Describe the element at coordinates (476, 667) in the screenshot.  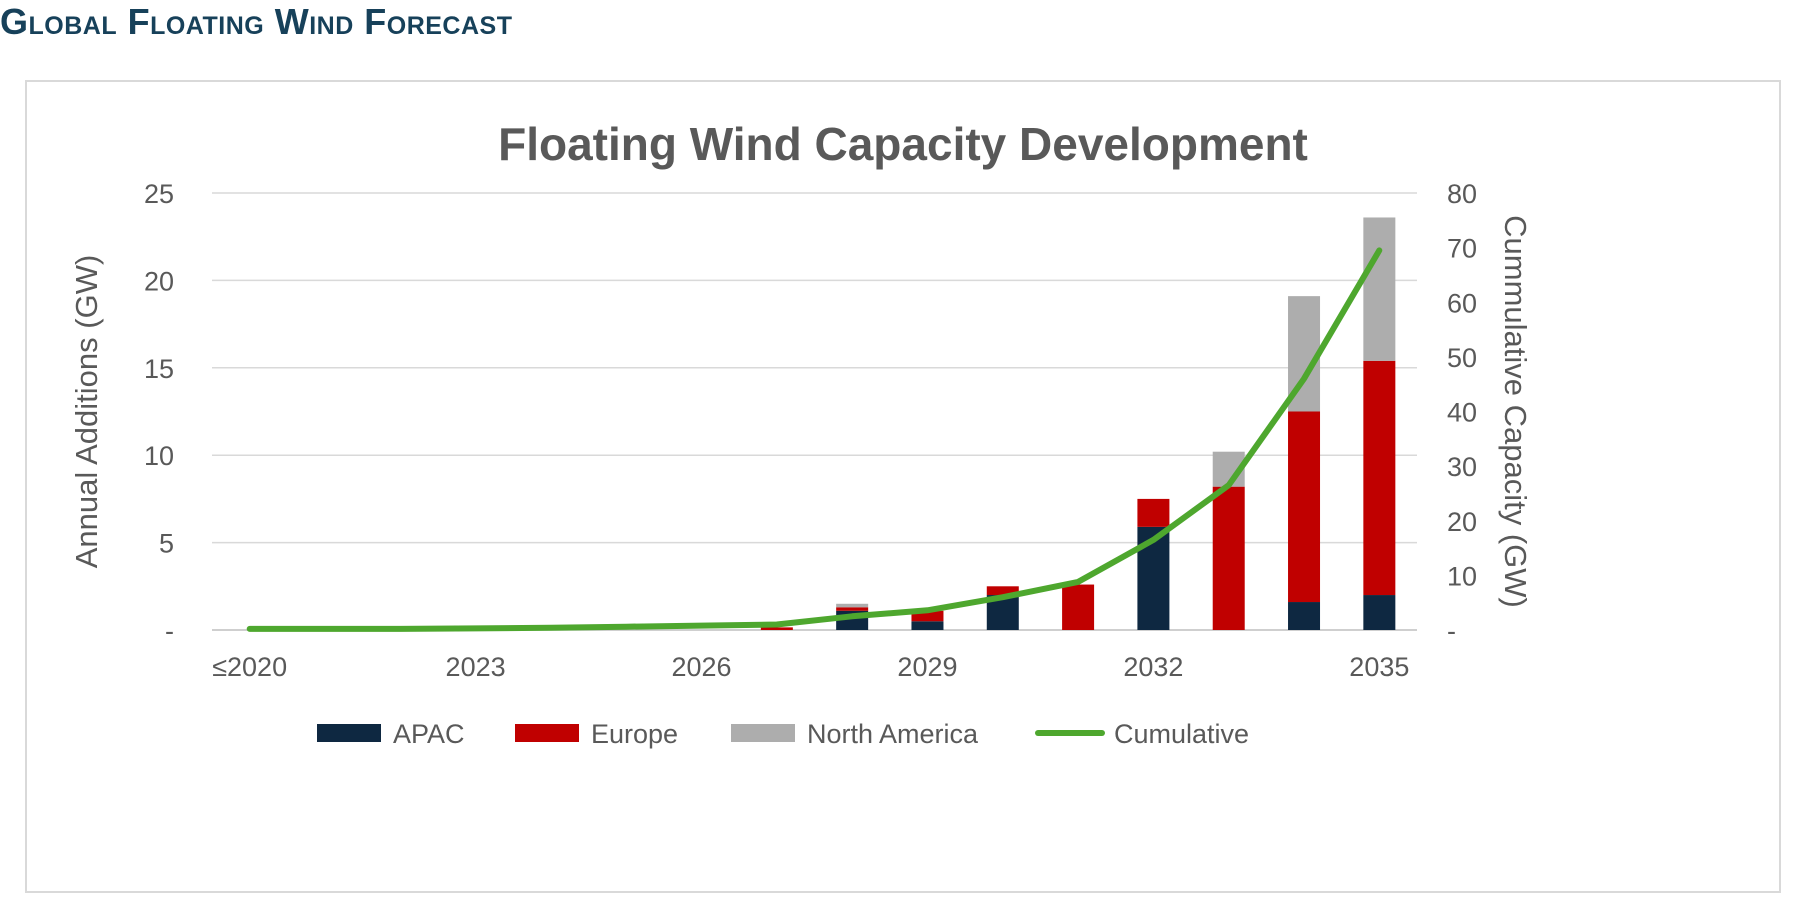
I see `x-tick-label: 2023` at that location.